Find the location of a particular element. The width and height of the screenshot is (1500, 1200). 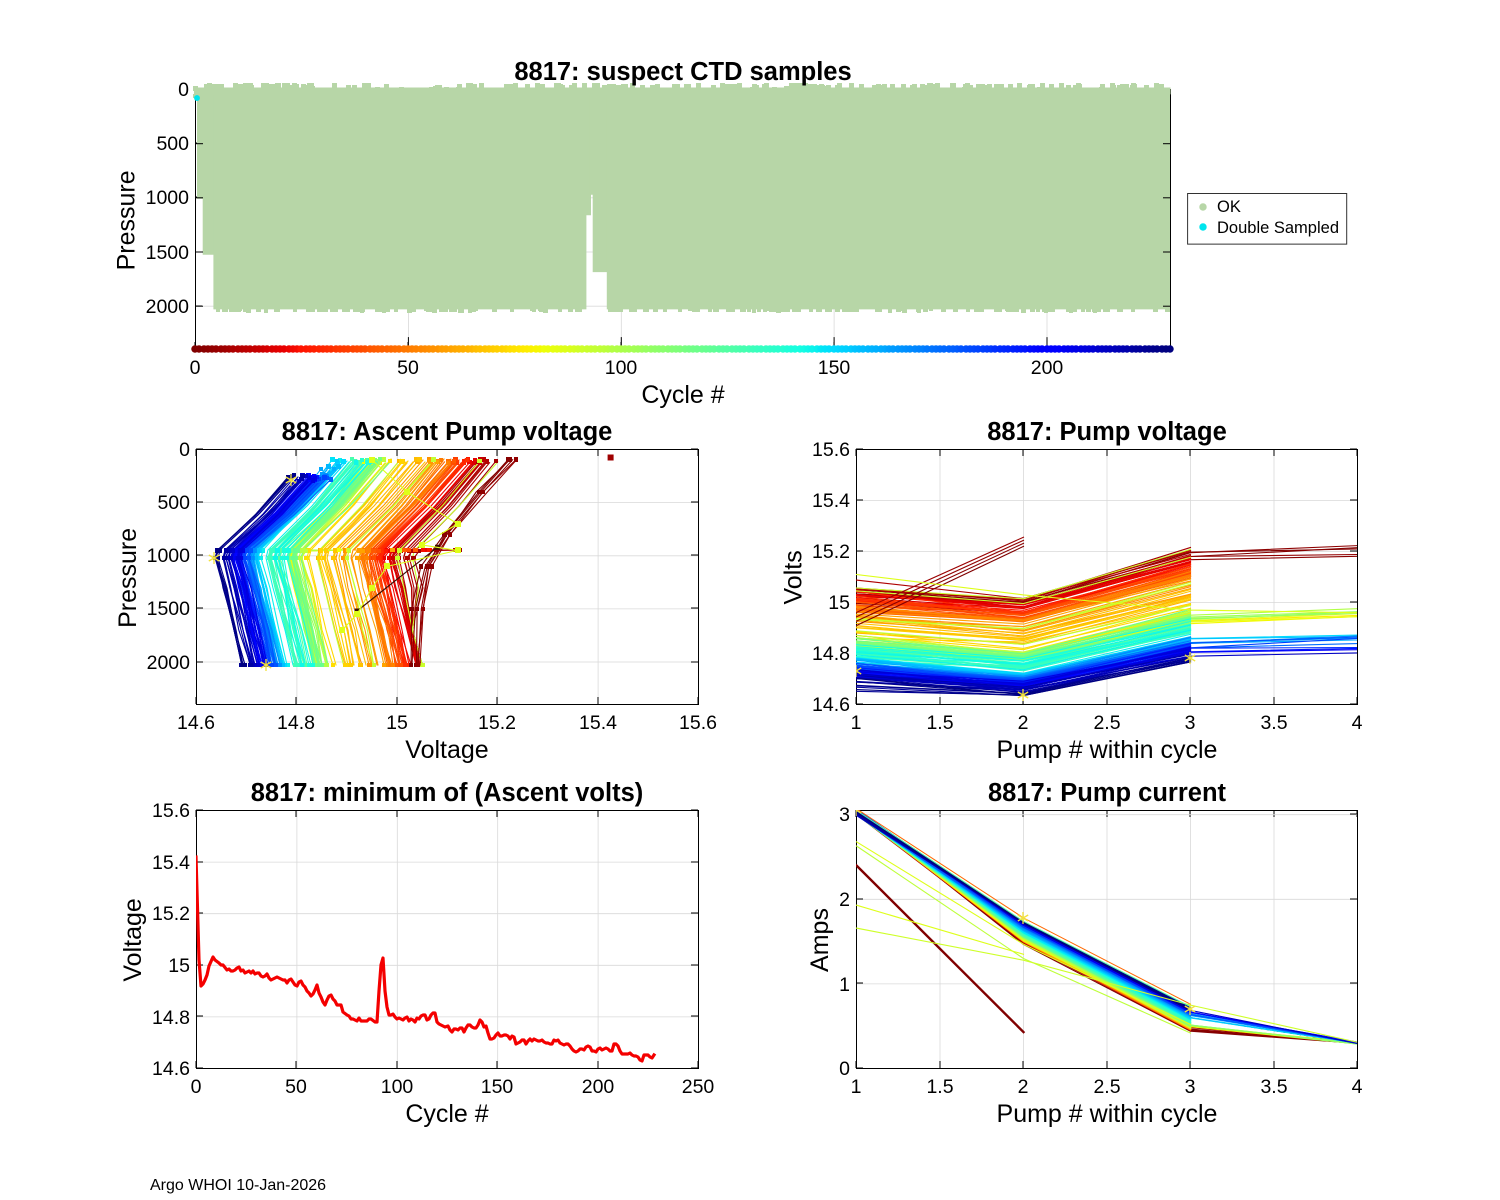

svg-text: 8817: Ascent Pump voltage is located at coordinates (447, 432).